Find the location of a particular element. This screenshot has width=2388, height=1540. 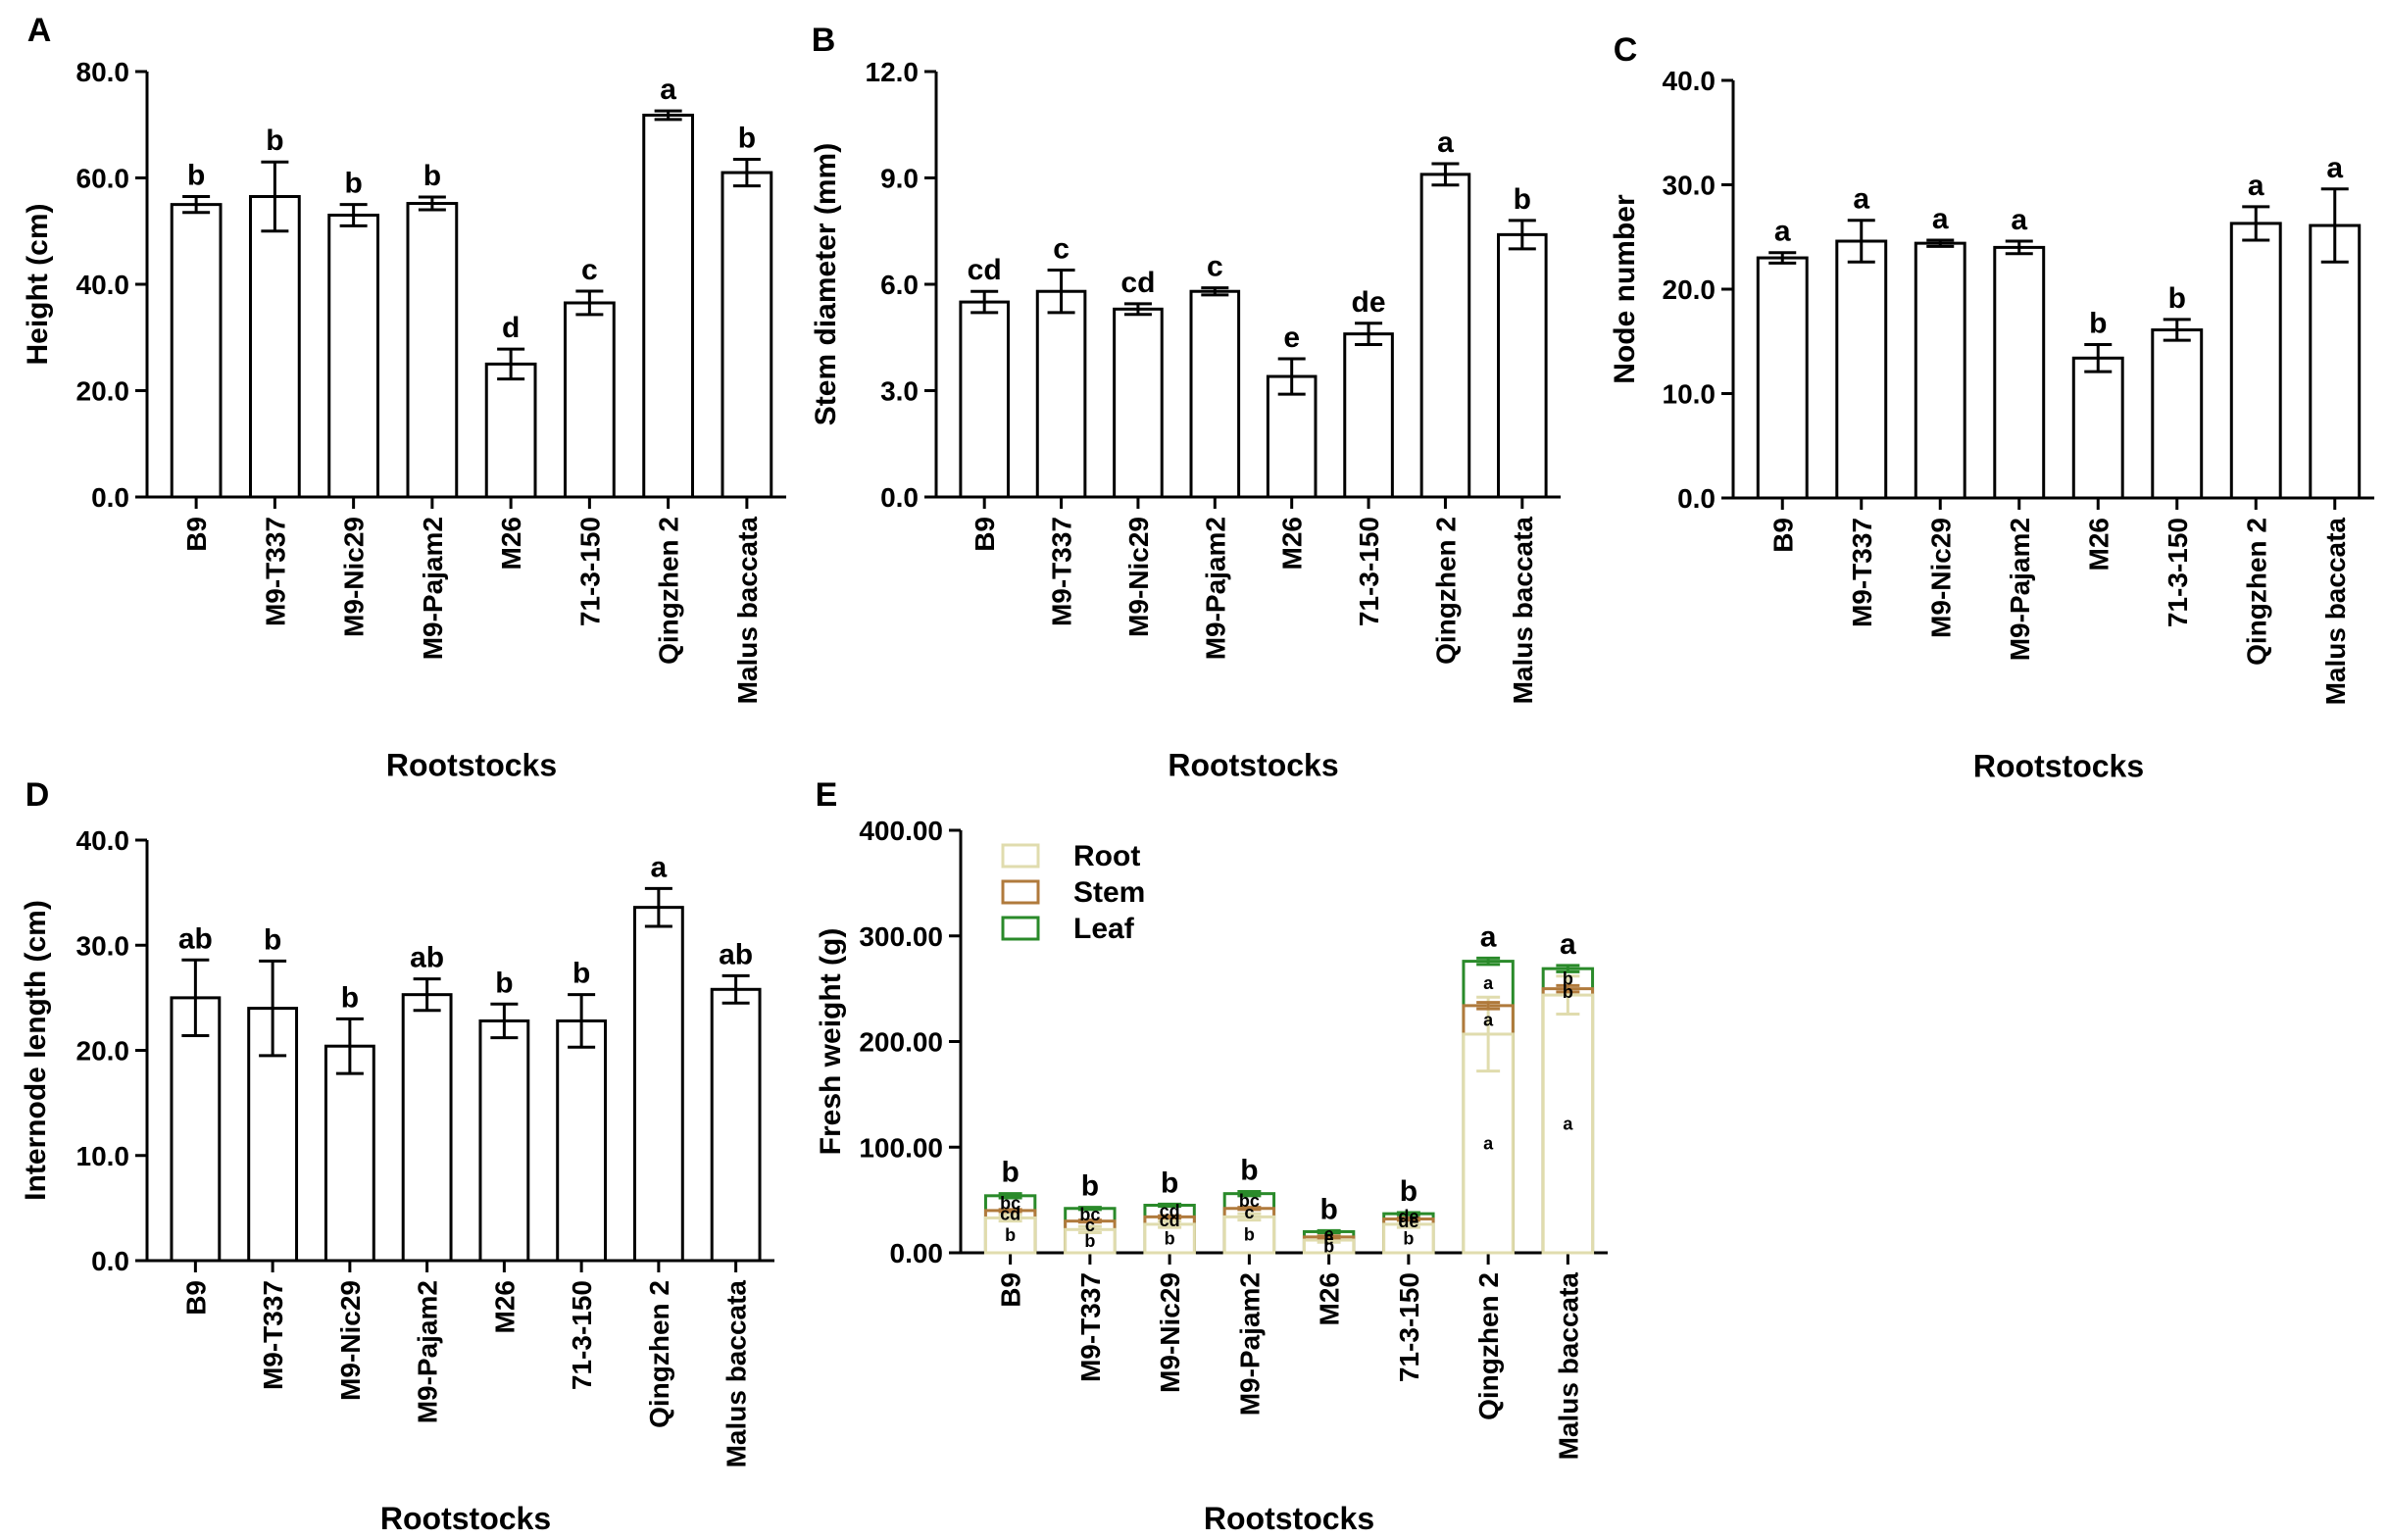

legend-label: Leaf is located at coordinates (1104, 929).